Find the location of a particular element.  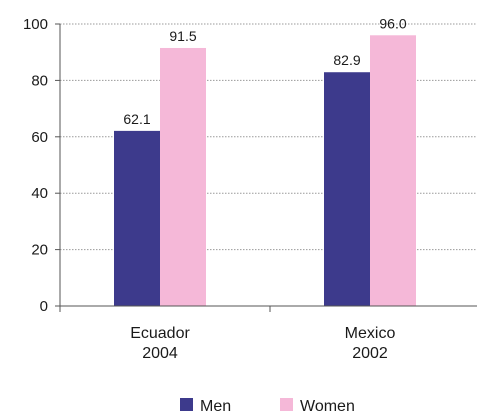

x-category-label: 2002 is located at coordinates (370, 353).